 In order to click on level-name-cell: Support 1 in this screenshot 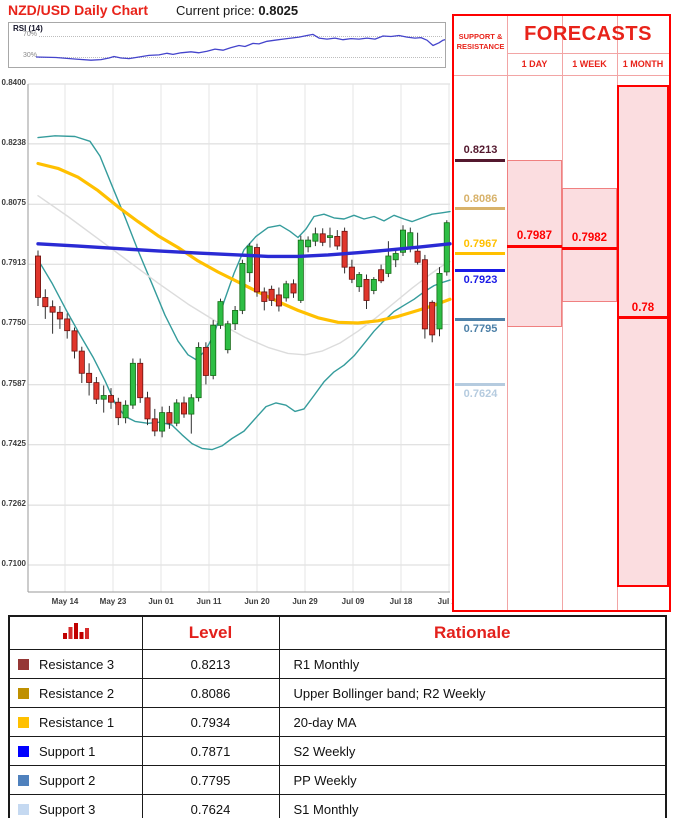, I will do `click(75, 751)`.